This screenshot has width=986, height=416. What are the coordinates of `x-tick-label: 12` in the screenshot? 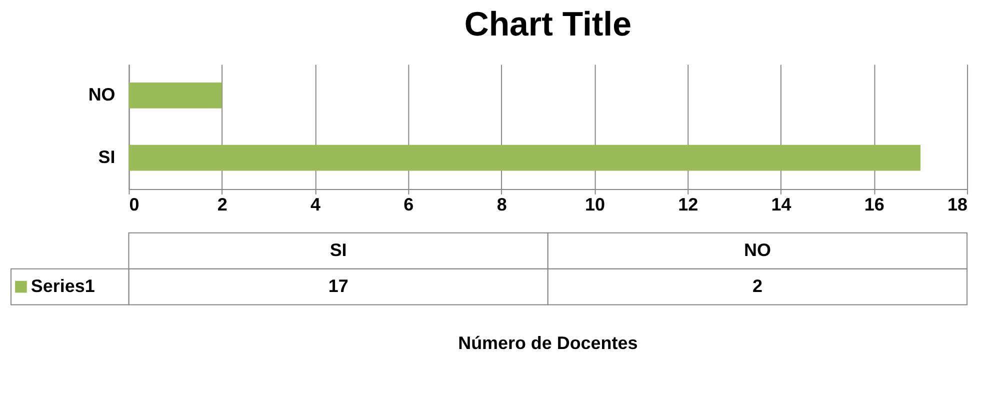 It's located at (688, 204).